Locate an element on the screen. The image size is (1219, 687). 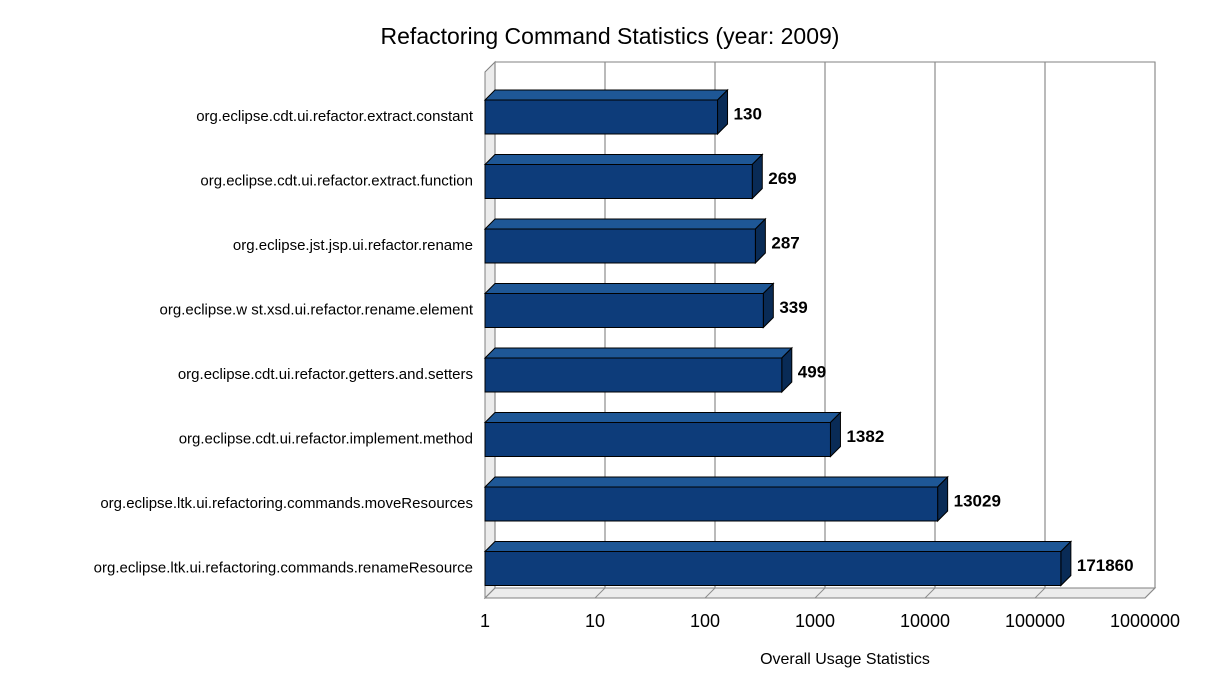
bar-value-label: 287 is located at coordinates (785, 242).